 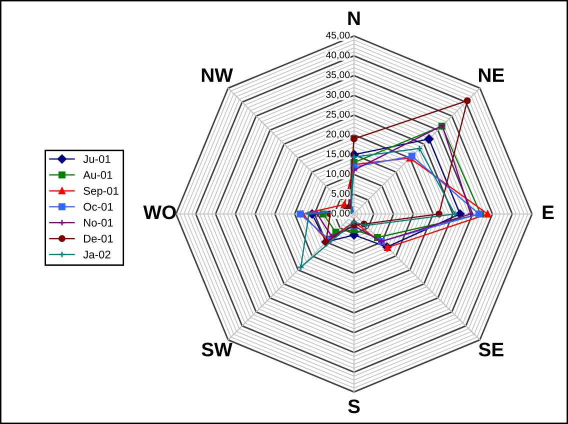 I want to click on spoke-label: SE, so click(x=491, y=349).